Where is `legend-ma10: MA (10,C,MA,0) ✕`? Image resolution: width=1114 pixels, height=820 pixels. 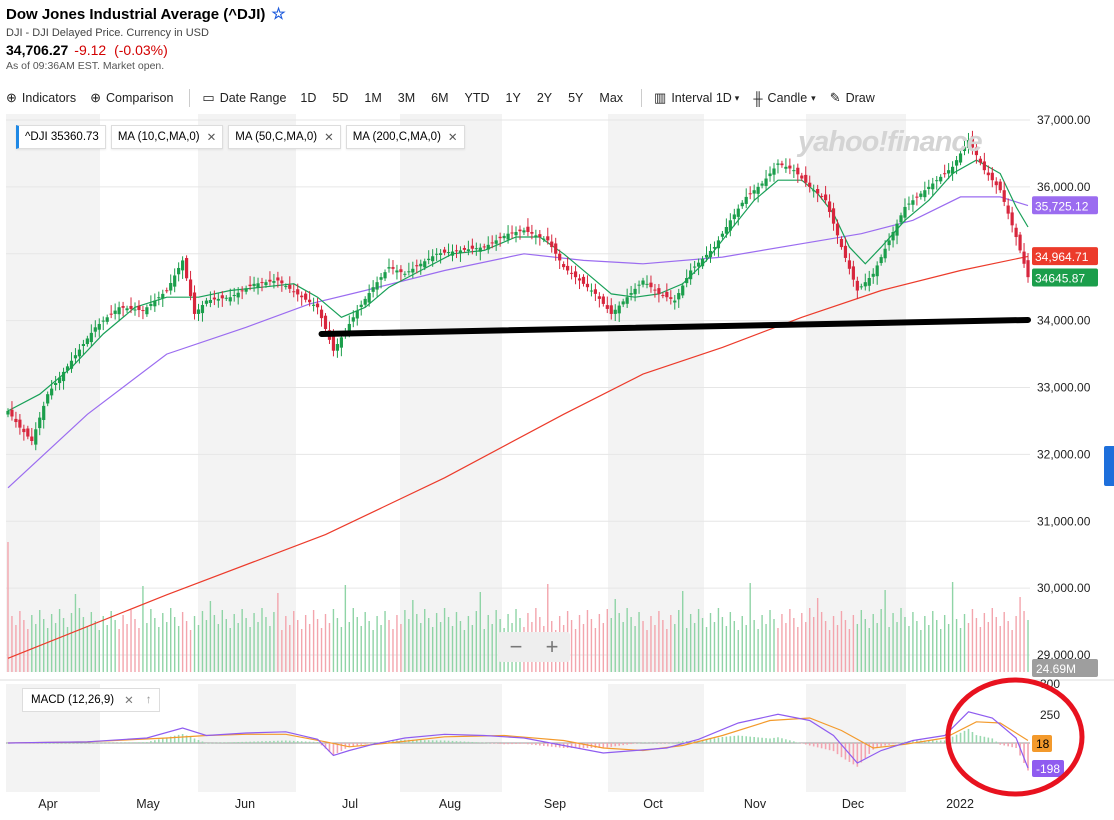 legend-ma10: MA (10,C,MA,0) ✕ is located at coordinates (167, 137).